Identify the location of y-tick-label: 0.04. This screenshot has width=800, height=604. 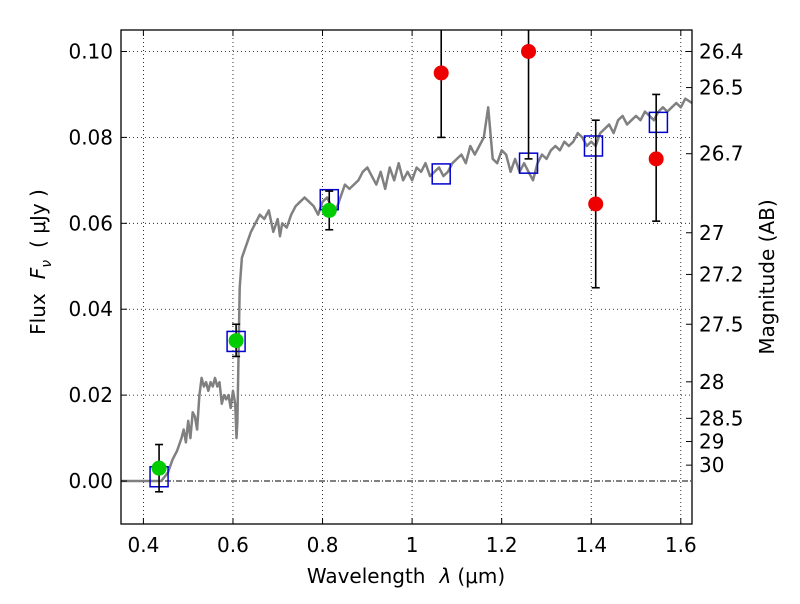
(90, 309).